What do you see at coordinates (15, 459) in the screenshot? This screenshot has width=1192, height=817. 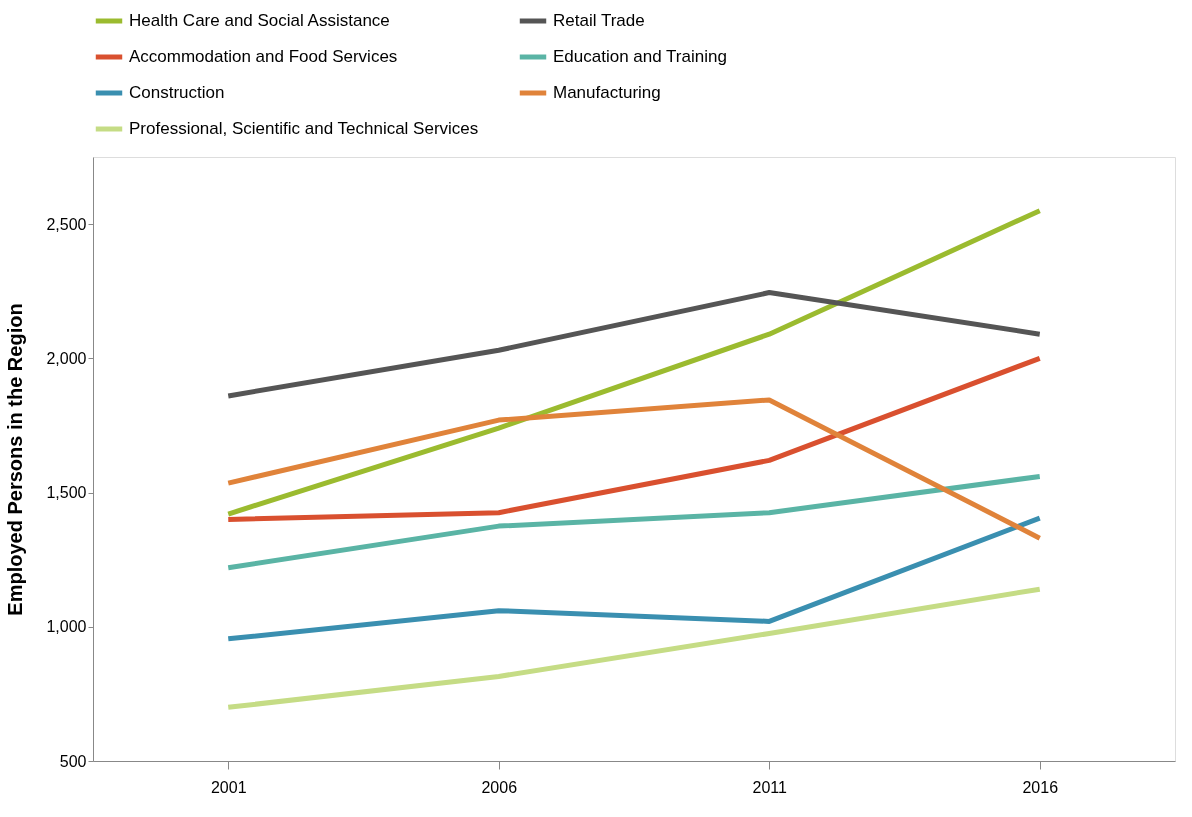 I see `y-axis-title: Employed Persons in the Region` at bounding box center [15, 459].